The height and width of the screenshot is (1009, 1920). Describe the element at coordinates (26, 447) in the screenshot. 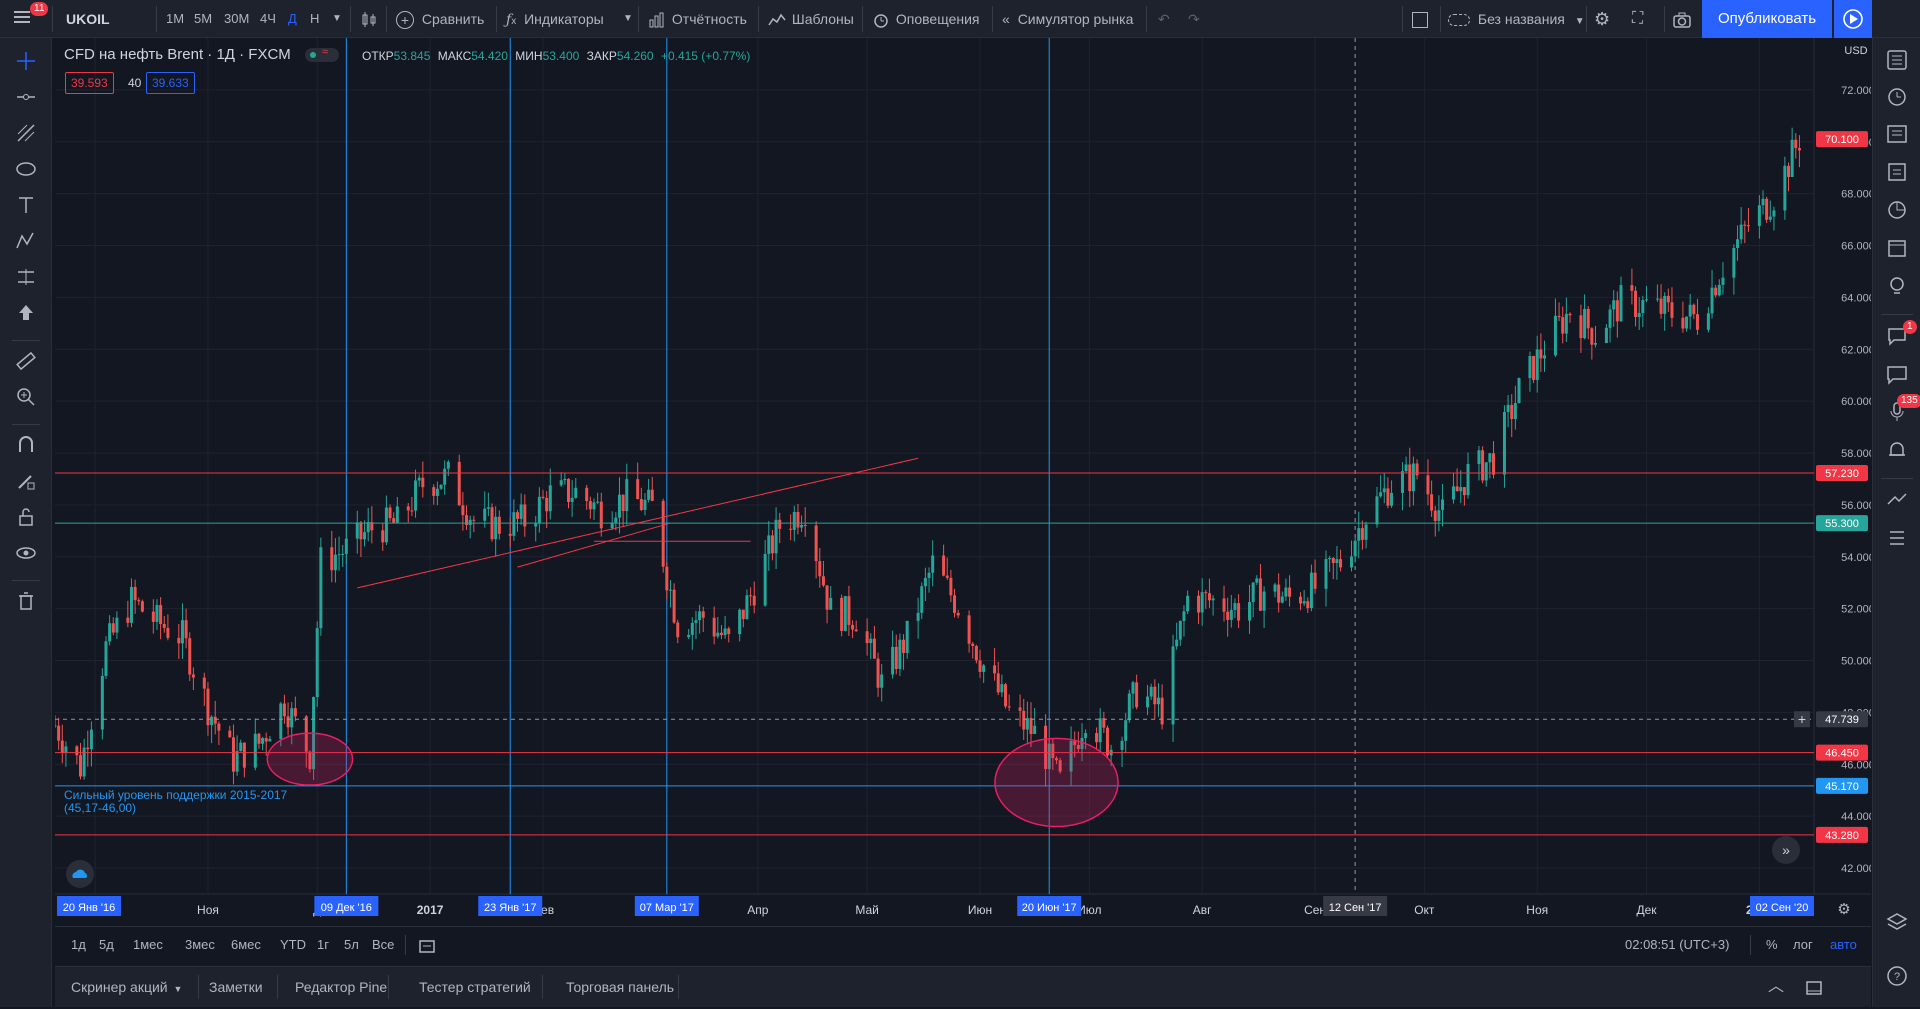

I see `magnet-tool` at that location.